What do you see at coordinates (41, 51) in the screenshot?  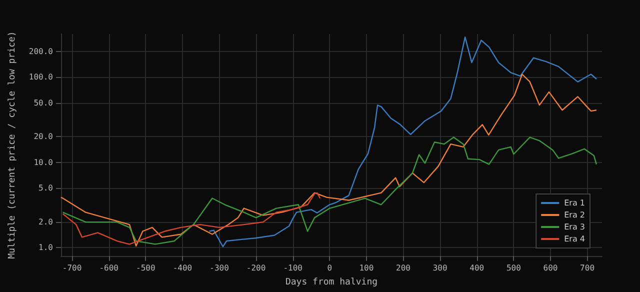 I see `y-tick-label: 200.0` at bounding box center [41, 51].